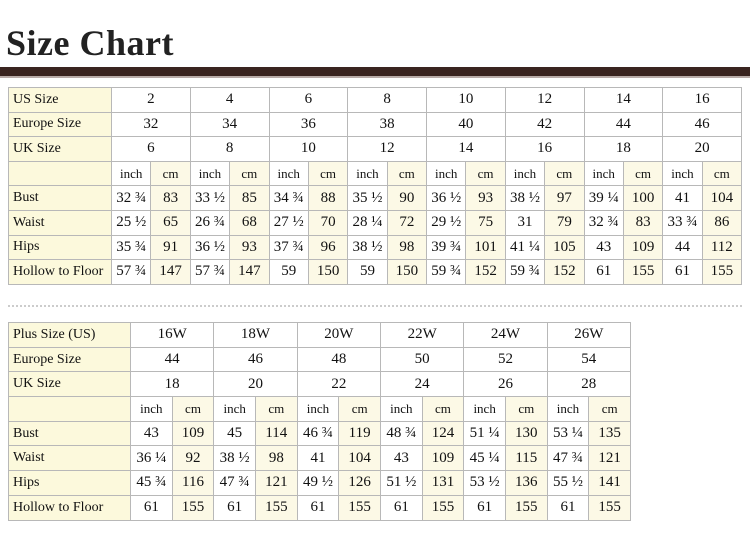  What do you see at coordinates (359, 483) in the screenshot?
I see `measure-cell: 126` at bounding box center [359, 483].